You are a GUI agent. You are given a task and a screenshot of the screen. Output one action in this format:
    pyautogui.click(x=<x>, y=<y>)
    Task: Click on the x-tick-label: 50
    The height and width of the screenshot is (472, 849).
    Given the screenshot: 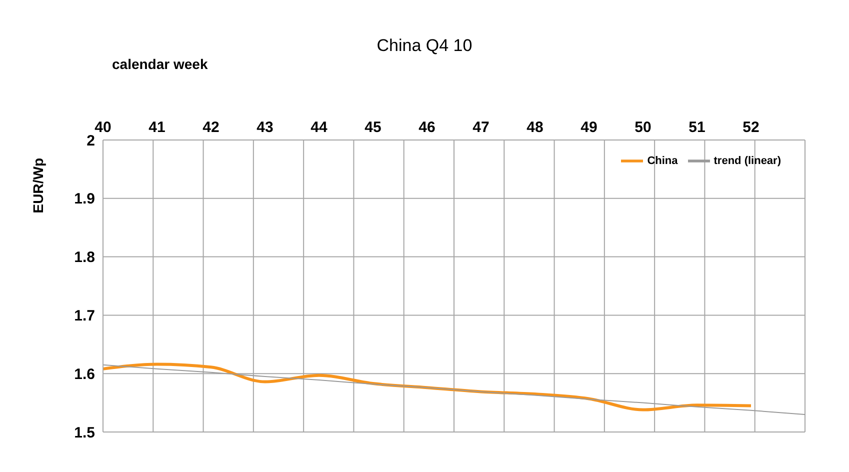 What is the action you would take?
    pyautogui.click(x=643, y=127)
    